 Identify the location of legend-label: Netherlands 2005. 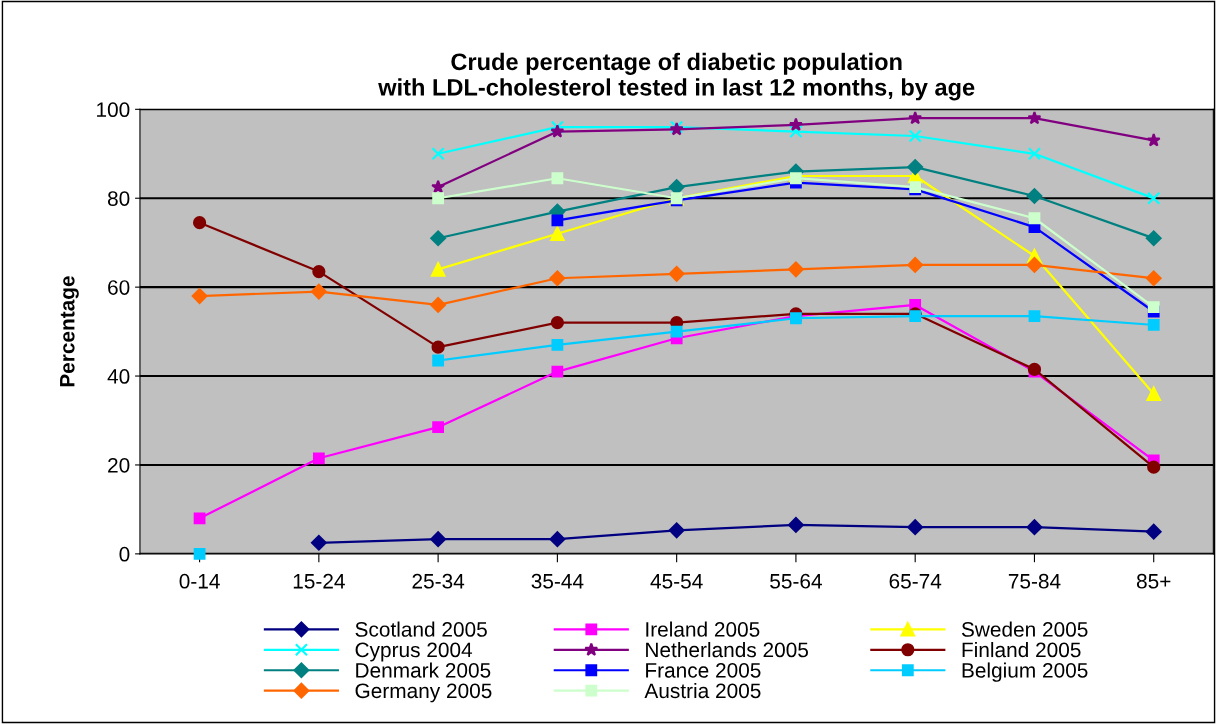
(727, 649).